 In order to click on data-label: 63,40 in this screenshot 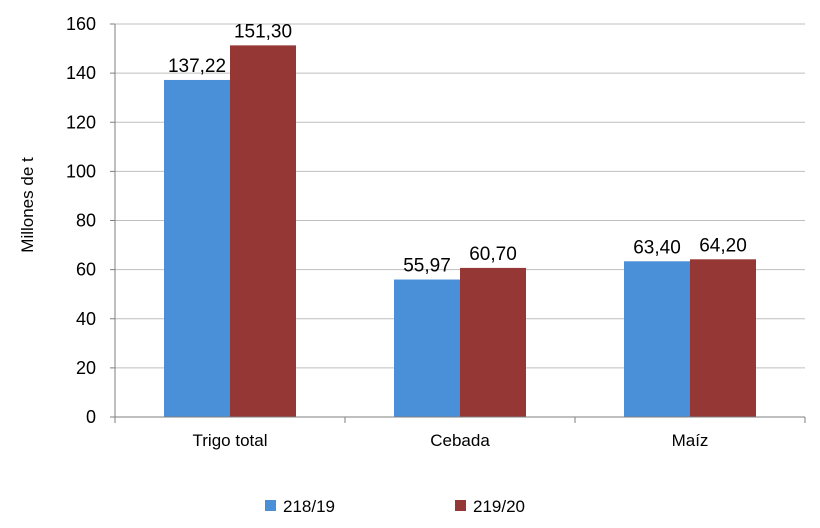, I will do `click(657, 247)`.